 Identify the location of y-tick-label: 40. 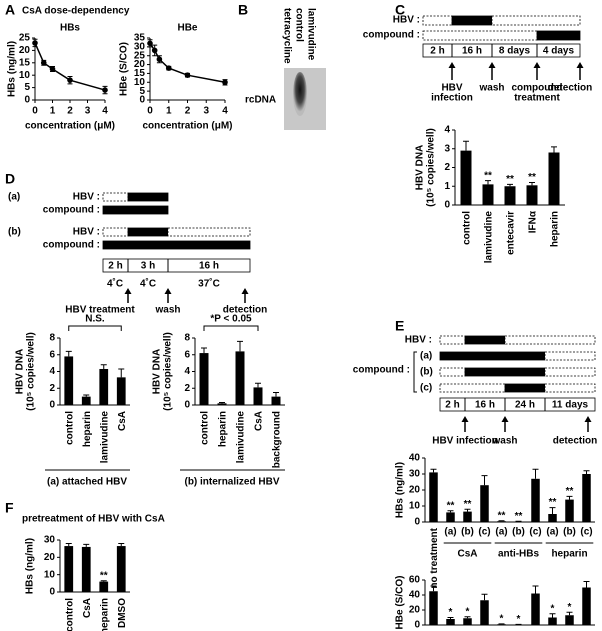
(415, 458).